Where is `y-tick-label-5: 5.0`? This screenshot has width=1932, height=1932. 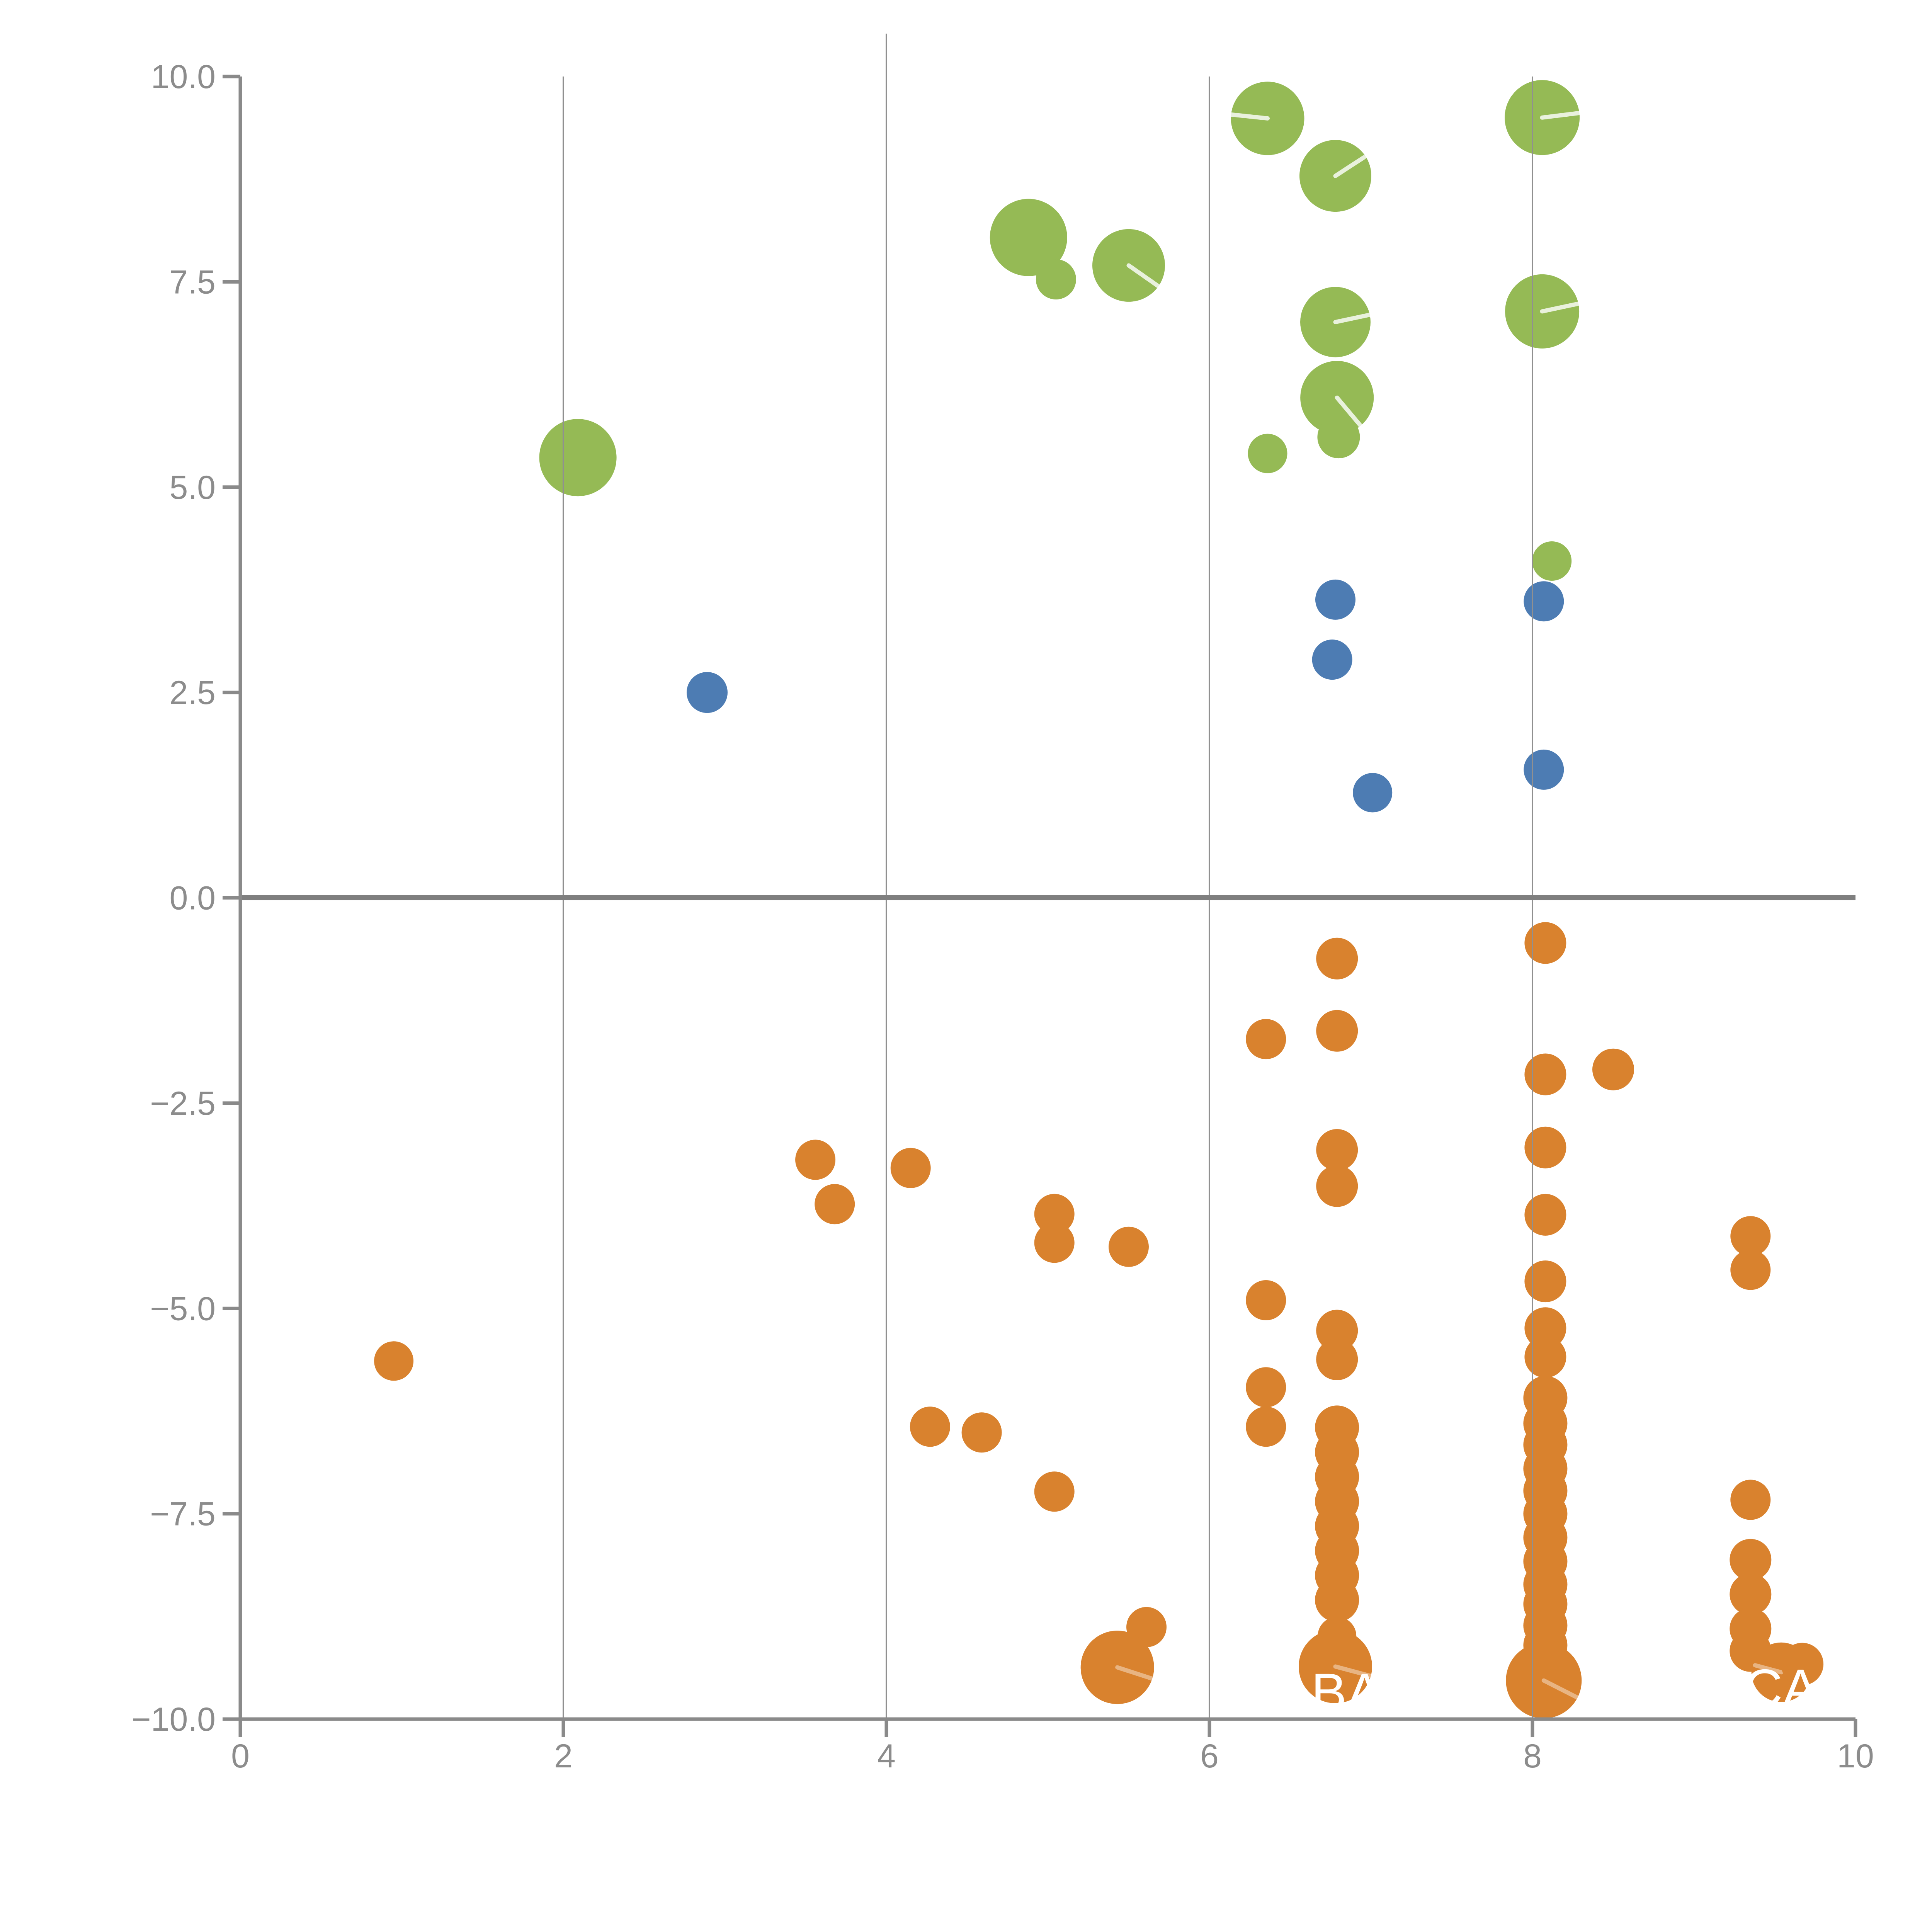
y-tick-label-5: 5.0 is located at coordinates (192, 488).